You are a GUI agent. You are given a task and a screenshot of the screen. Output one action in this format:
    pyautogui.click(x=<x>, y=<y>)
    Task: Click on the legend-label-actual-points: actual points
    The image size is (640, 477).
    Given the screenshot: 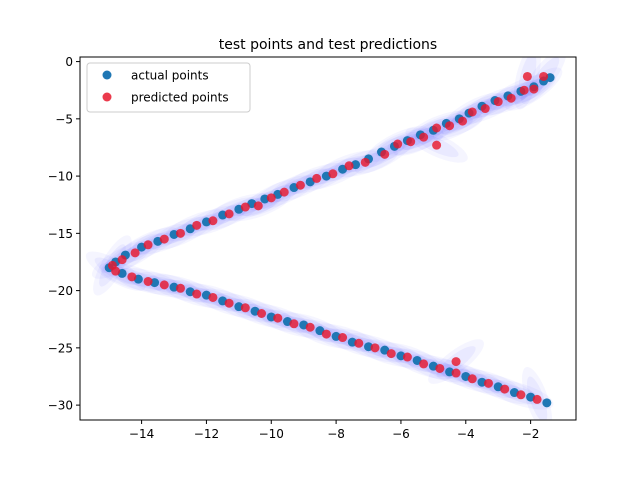 What is the action you would take?
    pyautogui.click(x=170, y=76)
    